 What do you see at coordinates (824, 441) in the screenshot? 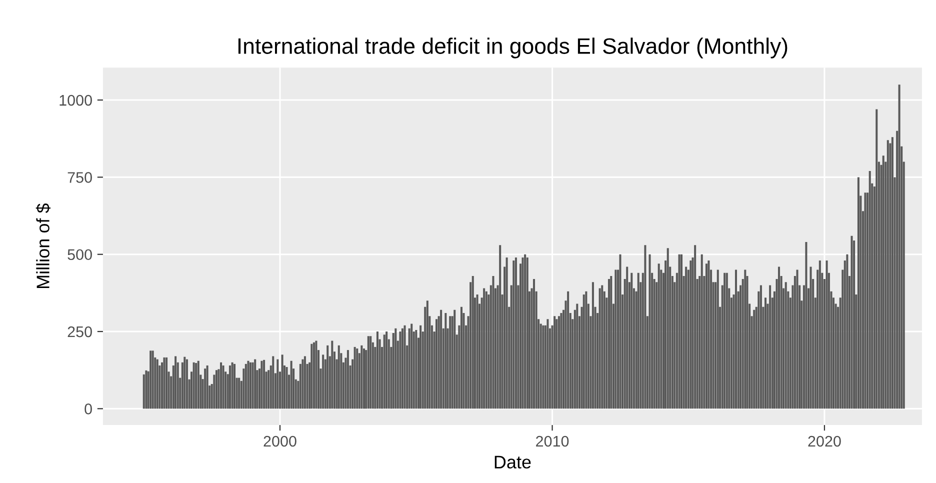
I see `x-tick-label: 2020` at bounding box center [824, 441].